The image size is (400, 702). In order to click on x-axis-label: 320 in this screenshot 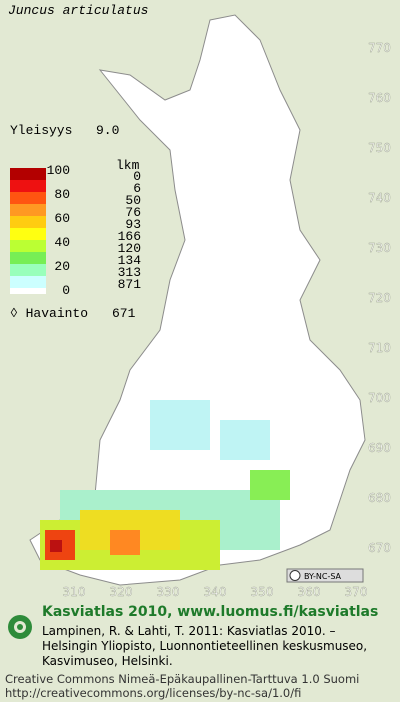, I will do `click(121, 592)`.